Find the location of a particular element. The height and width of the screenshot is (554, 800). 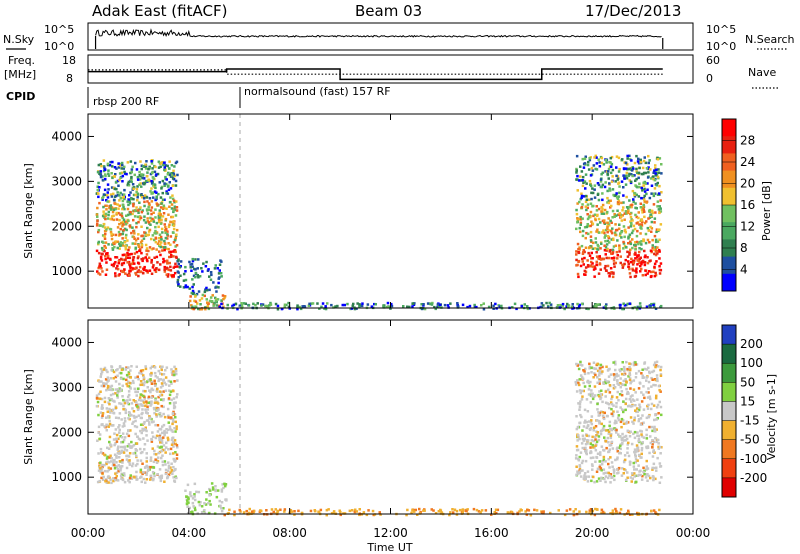

colorbar-tick: -50 is located at coordinates (750, 440).